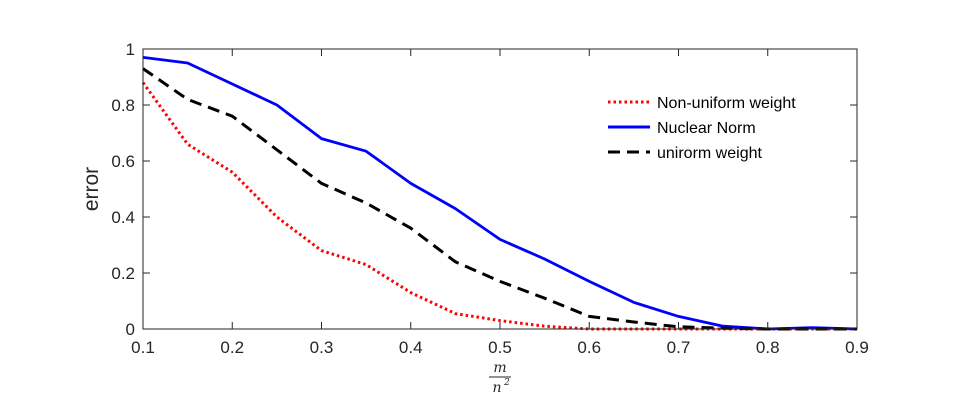 The height and width of the screenshot is (415, 969). Describe the element at coordinates (768, 347) in the screenshot. I see `x-tick-label: 0.8` at that location.